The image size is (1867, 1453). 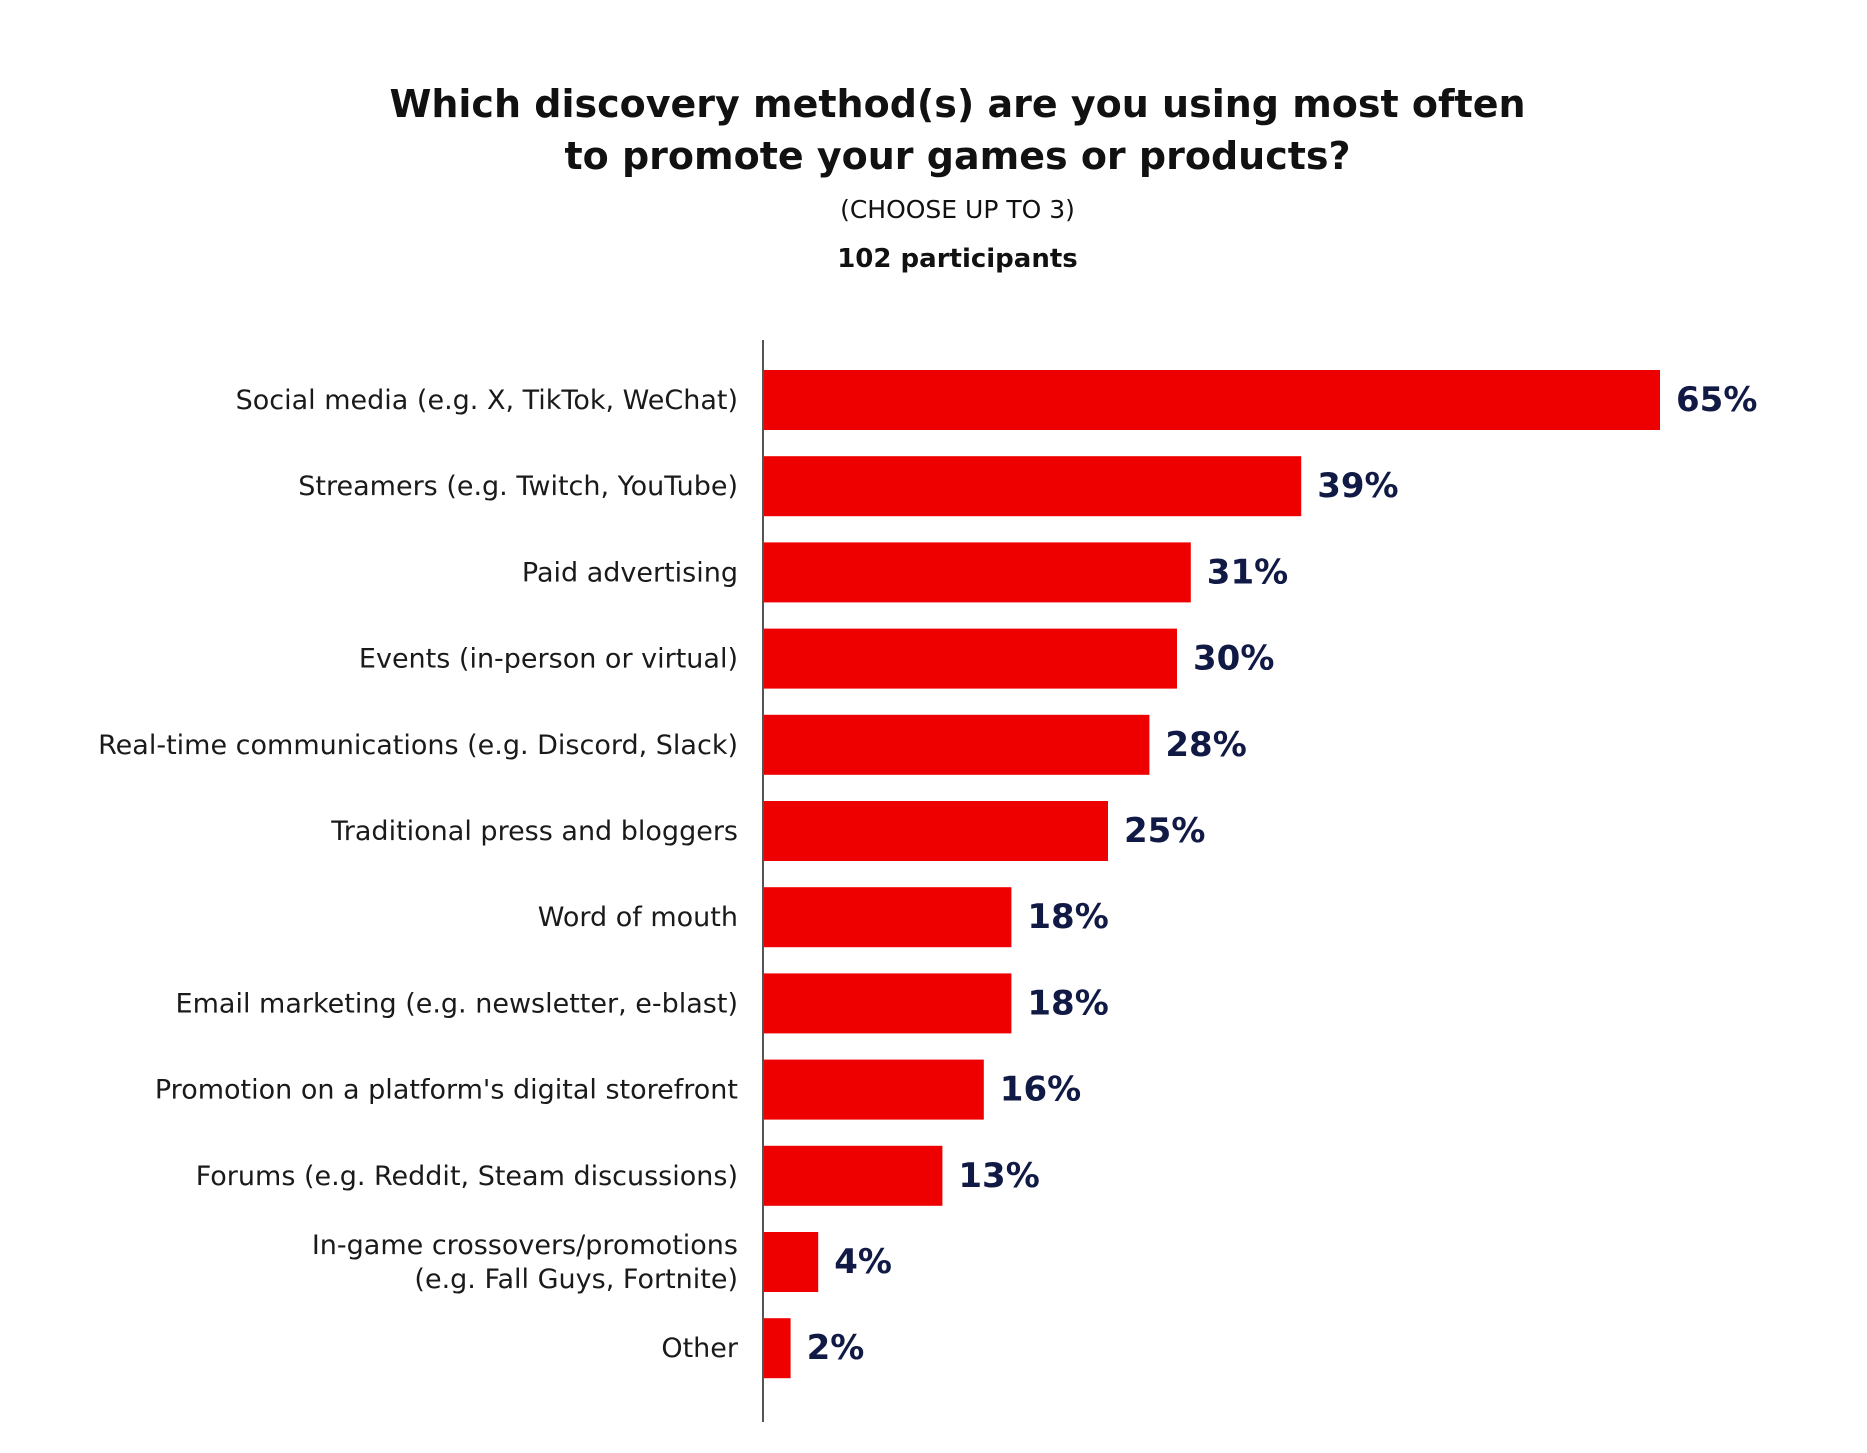 What do you see at coordinates (998, 1176) in the screenshot?
I see `value-label: 13%` at bounding box center [998, 1176].